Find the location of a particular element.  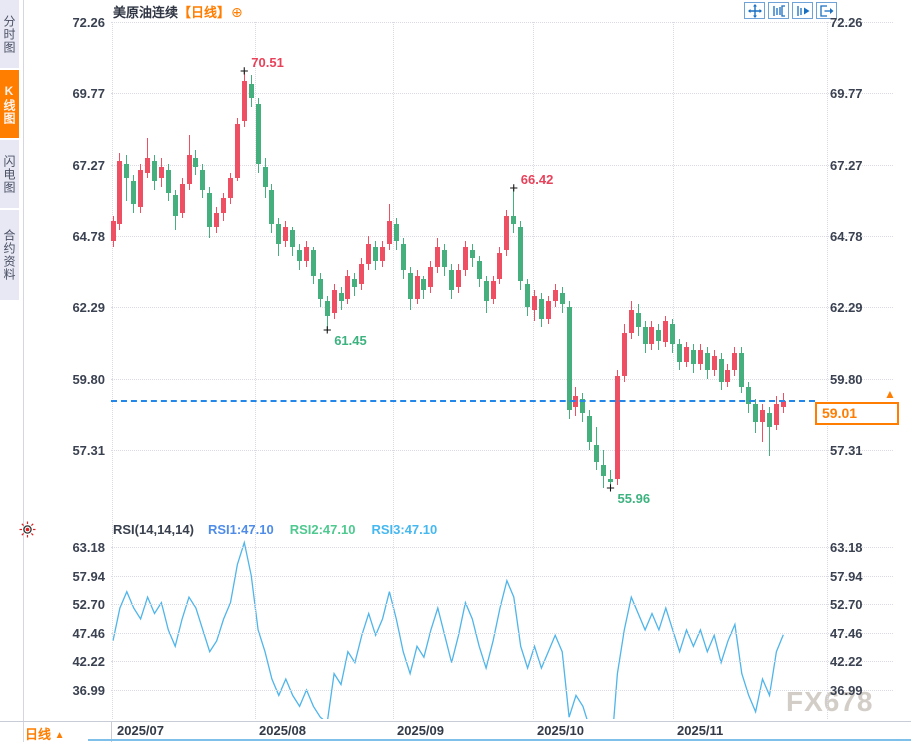

gridline-vertical is located at coordinates (673, 370).